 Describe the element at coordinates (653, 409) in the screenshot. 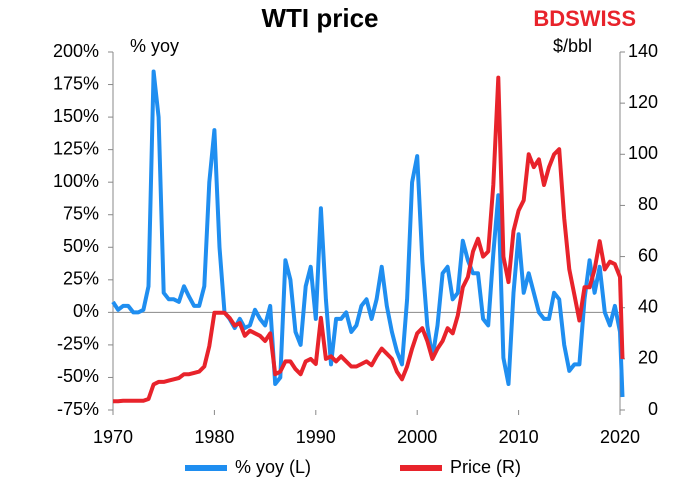

I see `y2-tick-label: 0` at that location.